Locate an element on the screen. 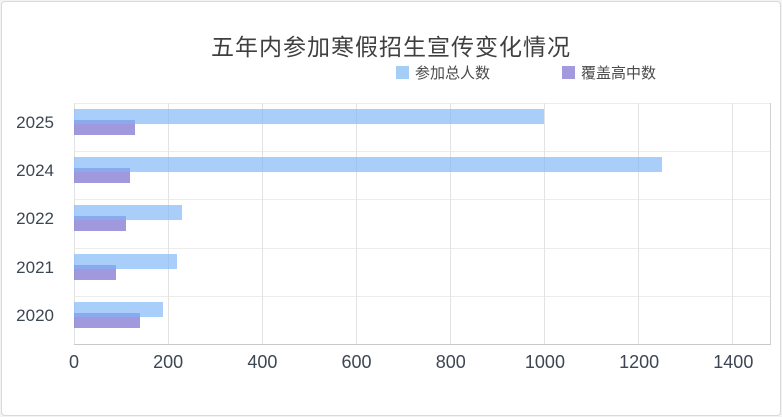 The width and height of the screenshot is (782, 417). x-axis-tick-label: 1000 is located at coordinates (544, 362).